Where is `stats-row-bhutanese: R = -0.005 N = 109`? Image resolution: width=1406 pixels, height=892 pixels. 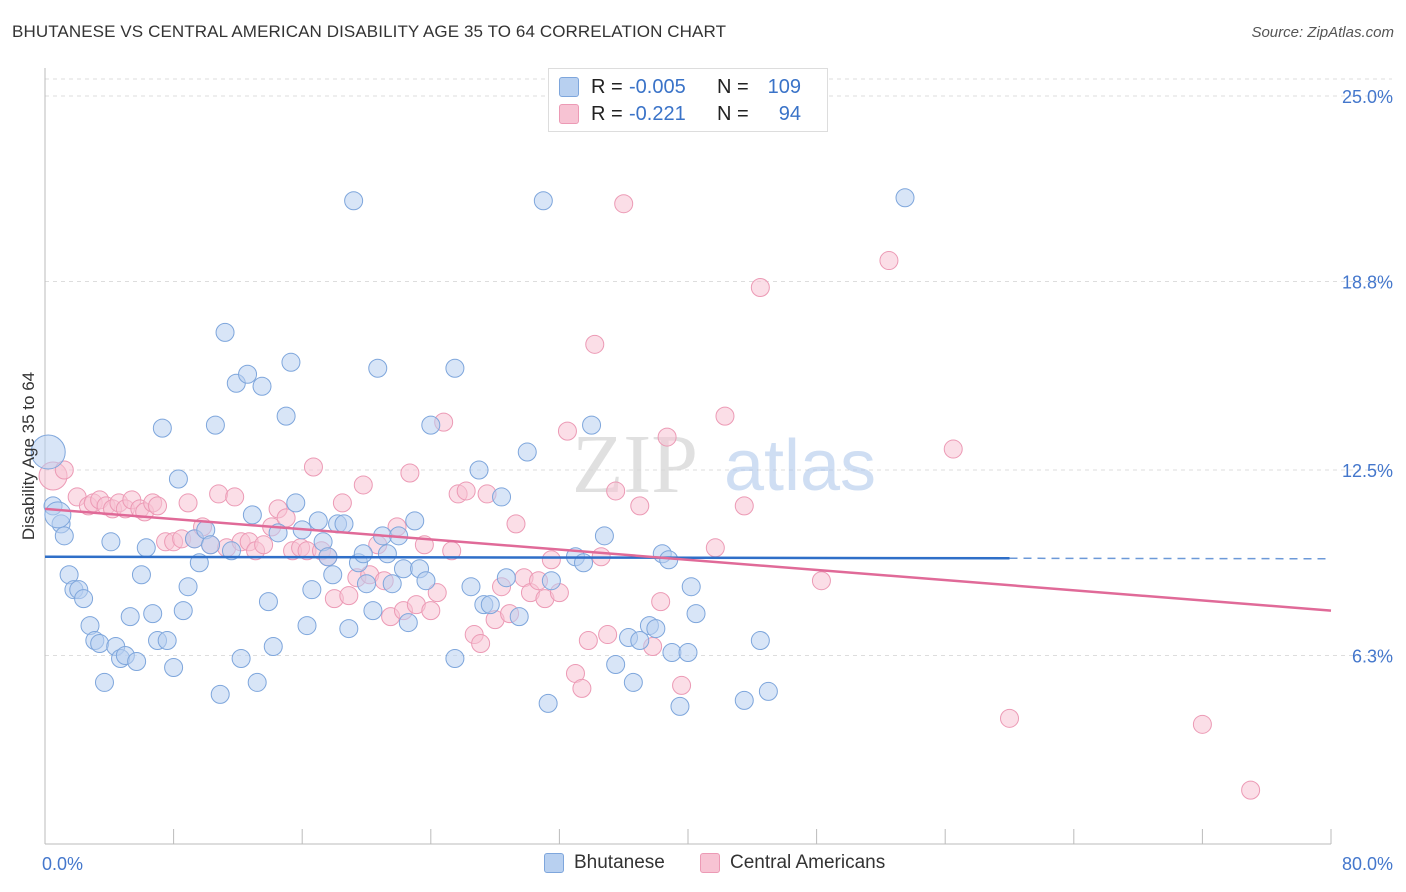
stats-row-bhutanese: R = -0.005 N = 109 is located at coordinates (680, 87).